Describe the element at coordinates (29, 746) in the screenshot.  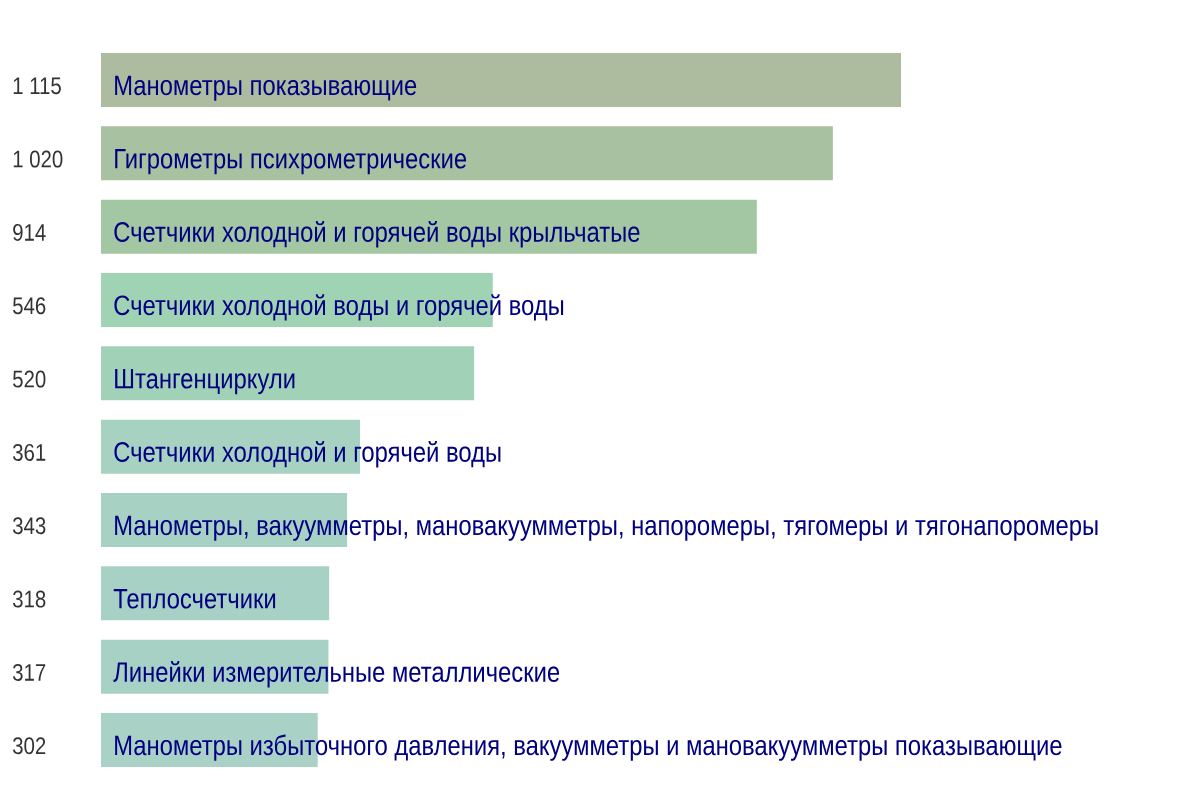
I see `data-label: 302` at that location.